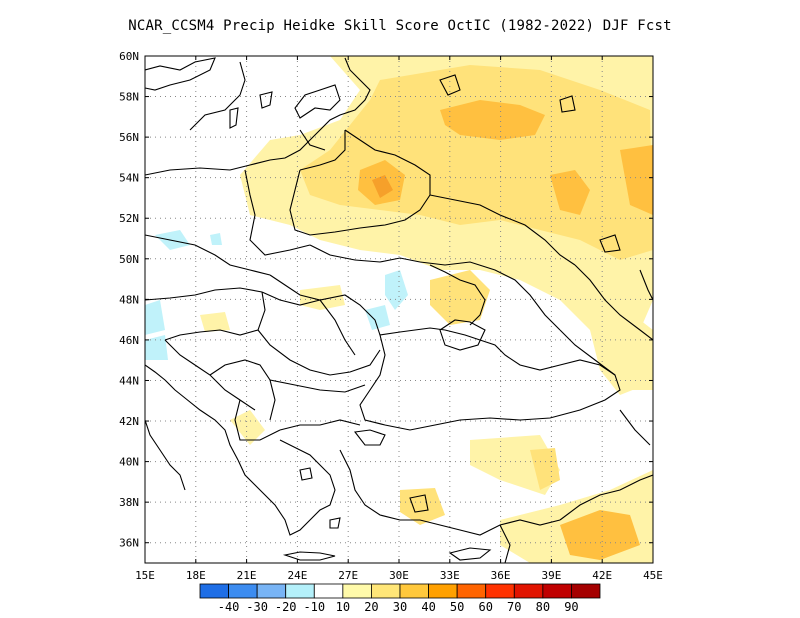  I want to click on crete-island, so click(309, 556).